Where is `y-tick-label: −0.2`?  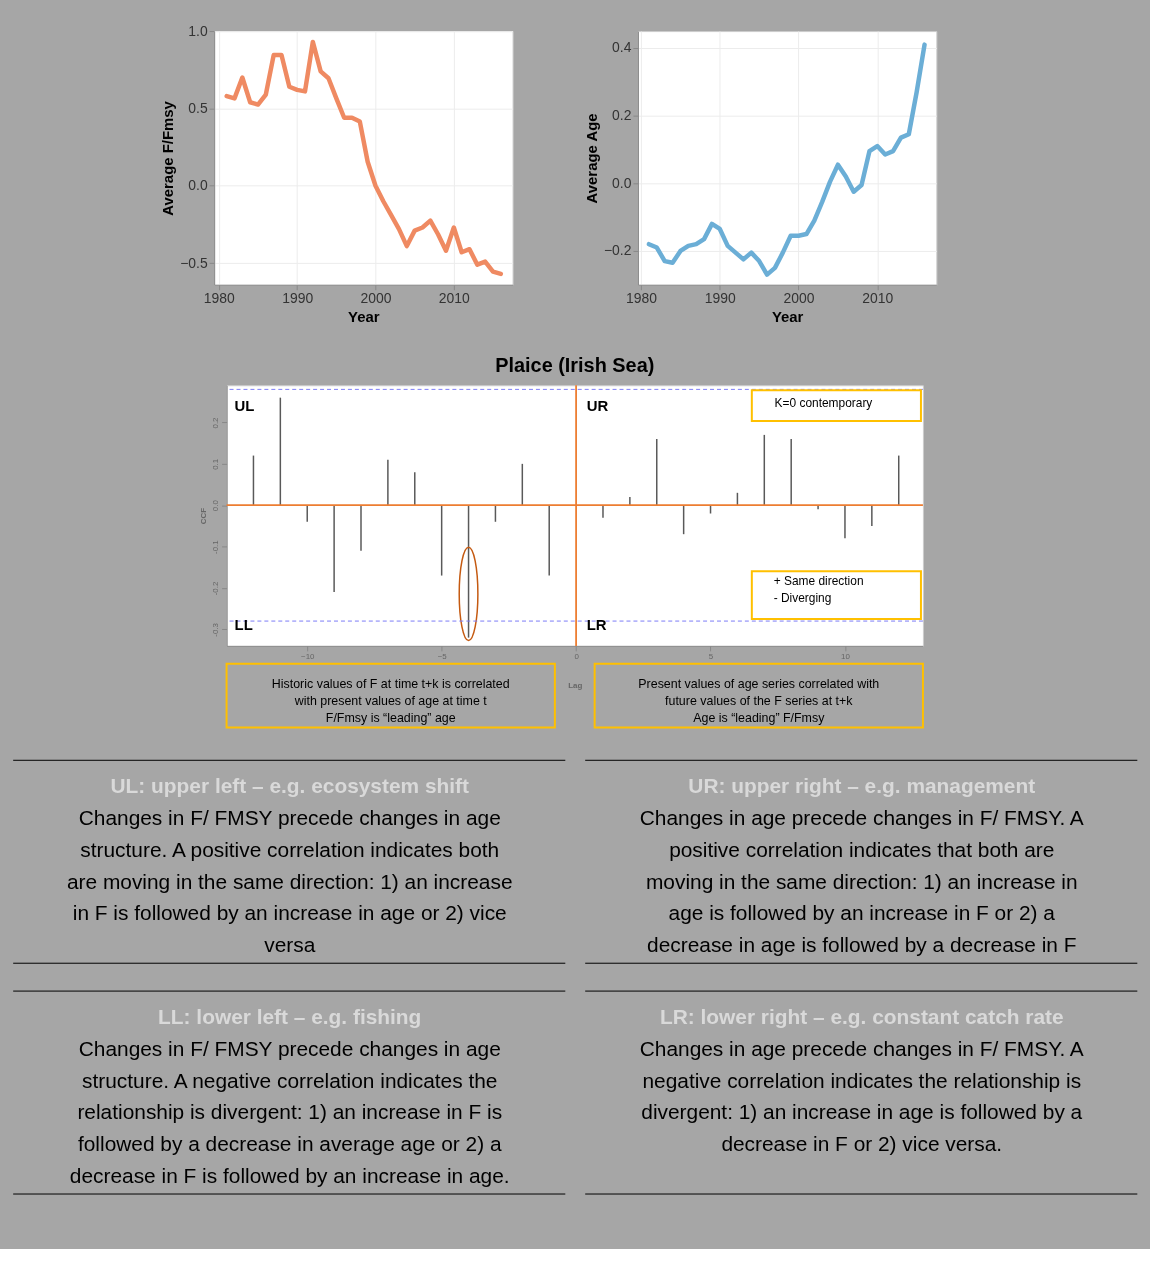
y-tick-label: −0.2 is located at coordinates (618, 250).